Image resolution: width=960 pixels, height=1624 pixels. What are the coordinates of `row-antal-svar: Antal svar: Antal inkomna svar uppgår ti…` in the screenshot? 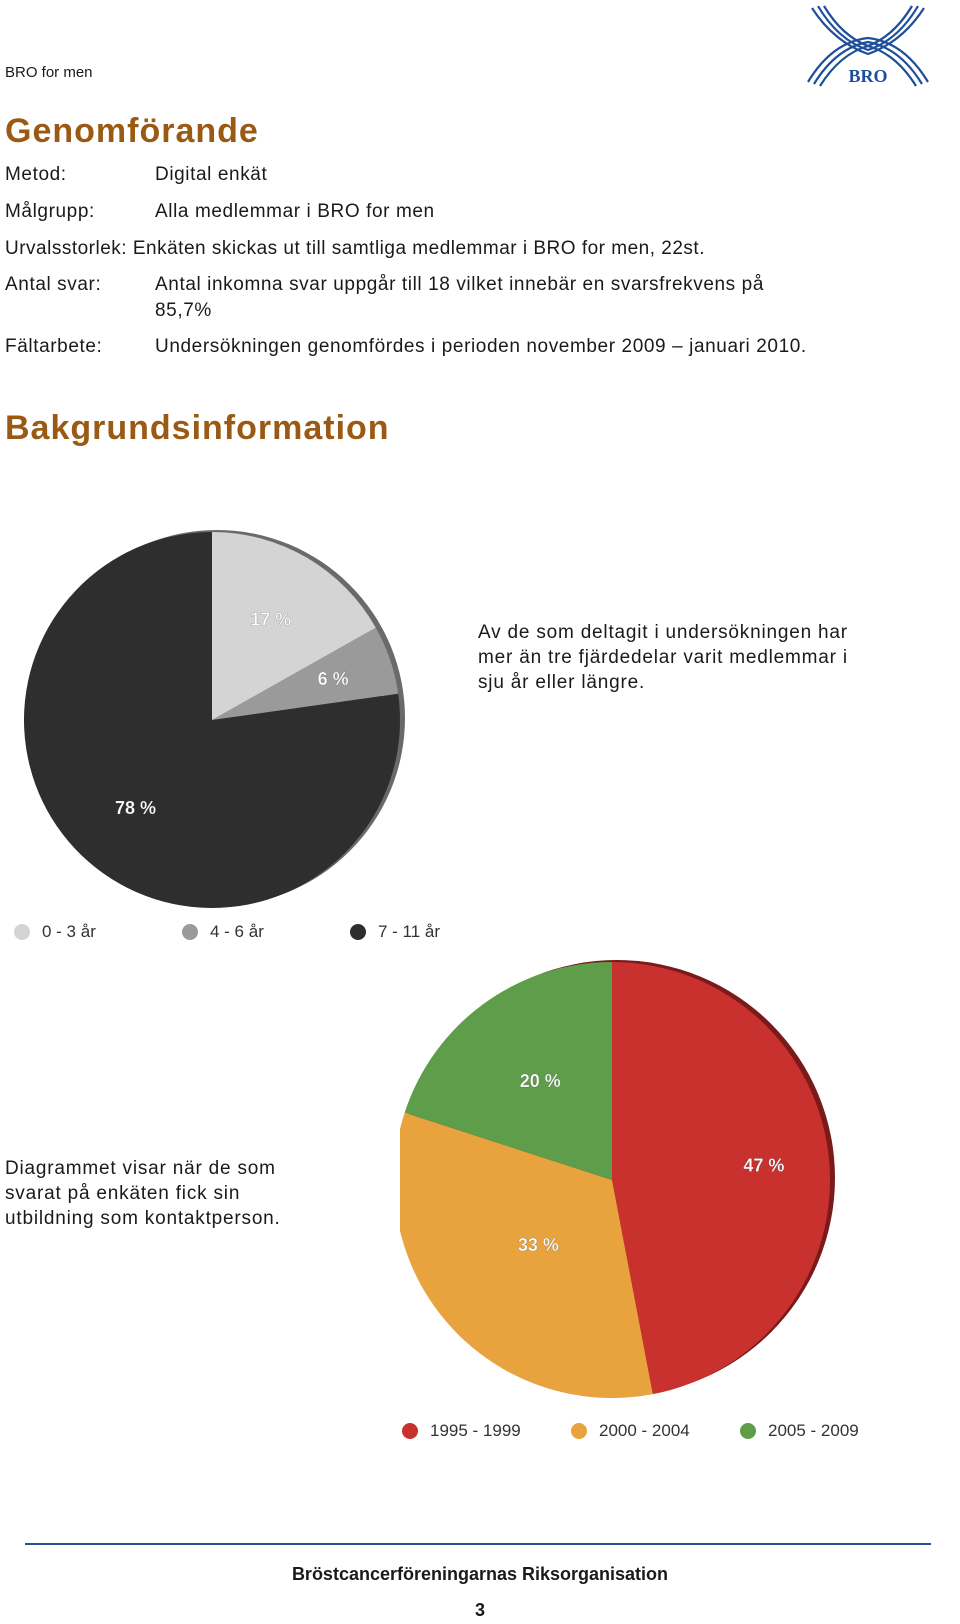 It's located at (475, 299).